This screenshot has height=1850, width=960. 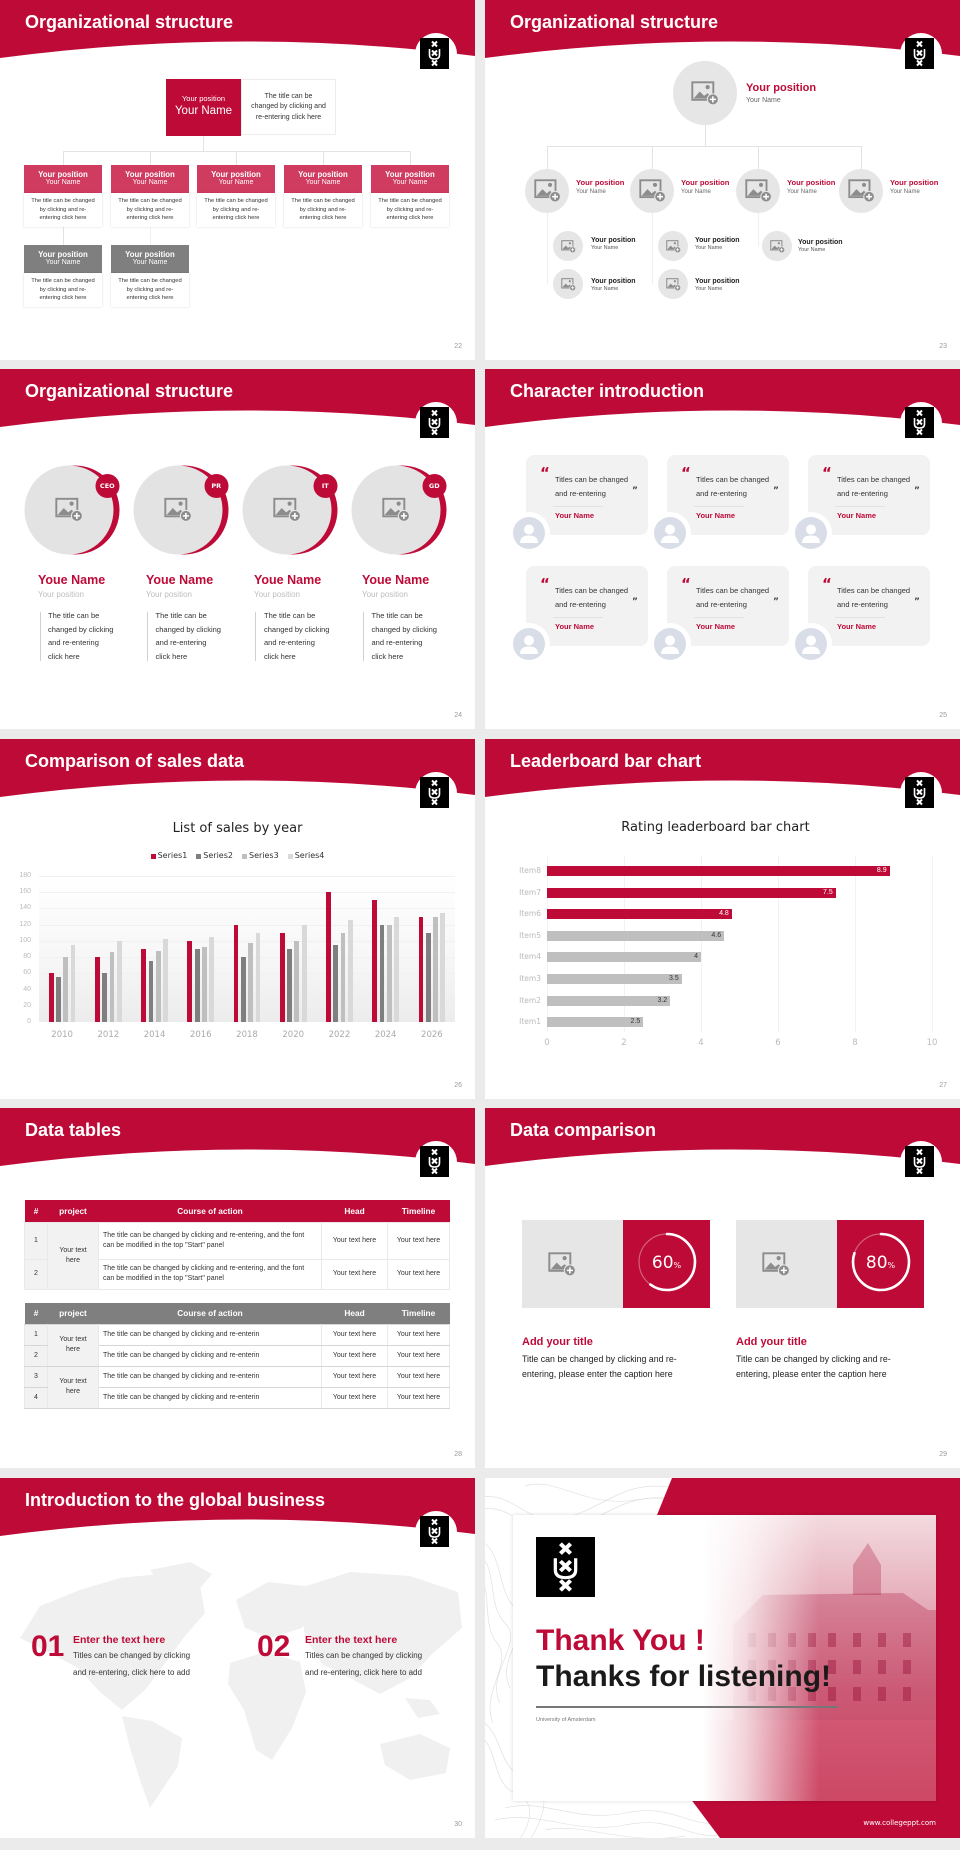 What do you see at coordinates (595, 1022) in the screenshot?
I see `bar: 2.5` at bounding box center [595, 1022].